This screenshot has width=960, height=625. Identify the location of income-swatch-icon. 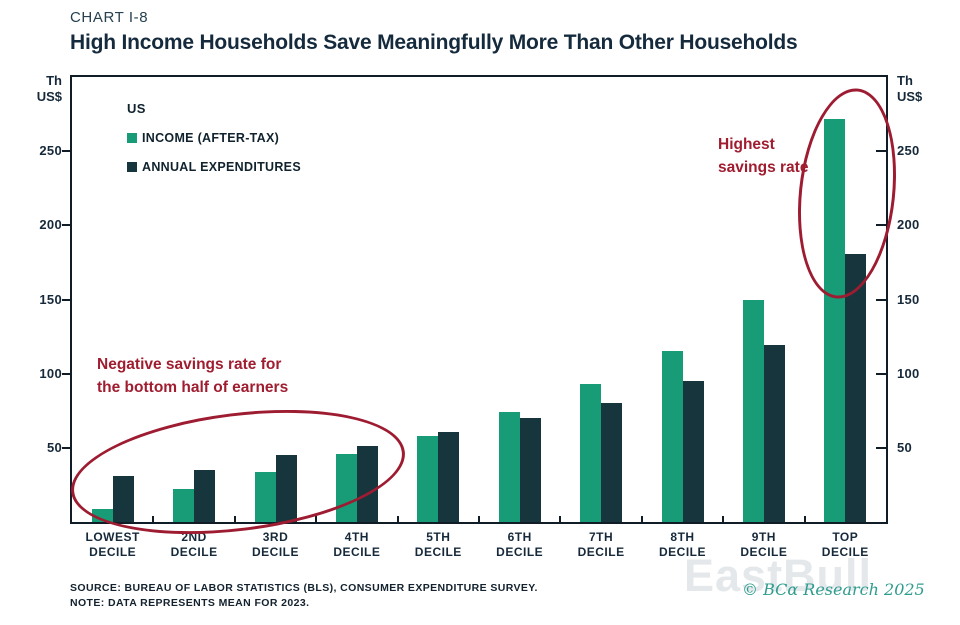
(132, 138).